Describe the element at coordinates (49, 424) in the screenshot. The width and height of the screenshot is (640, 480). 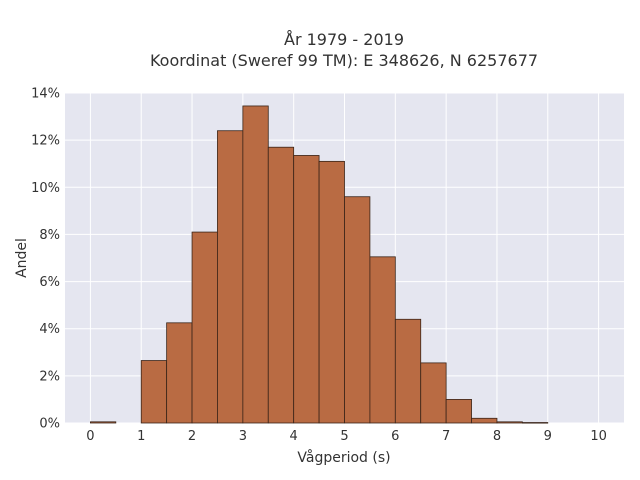
I see `y-tick-label: 0%` at that location.